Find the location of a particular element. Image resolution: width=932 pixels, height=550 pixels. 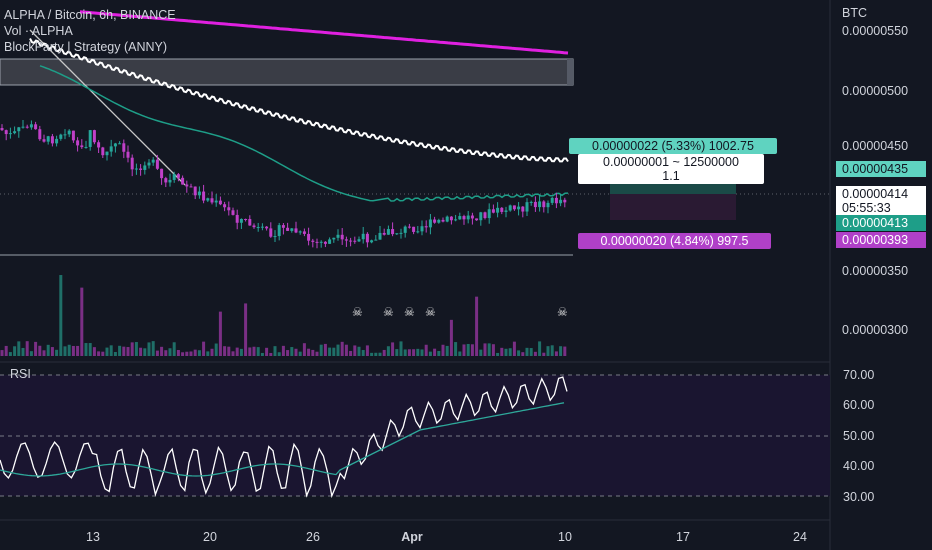

entry-price-tag: 0.00000413 is located at coordinates (881, 223).